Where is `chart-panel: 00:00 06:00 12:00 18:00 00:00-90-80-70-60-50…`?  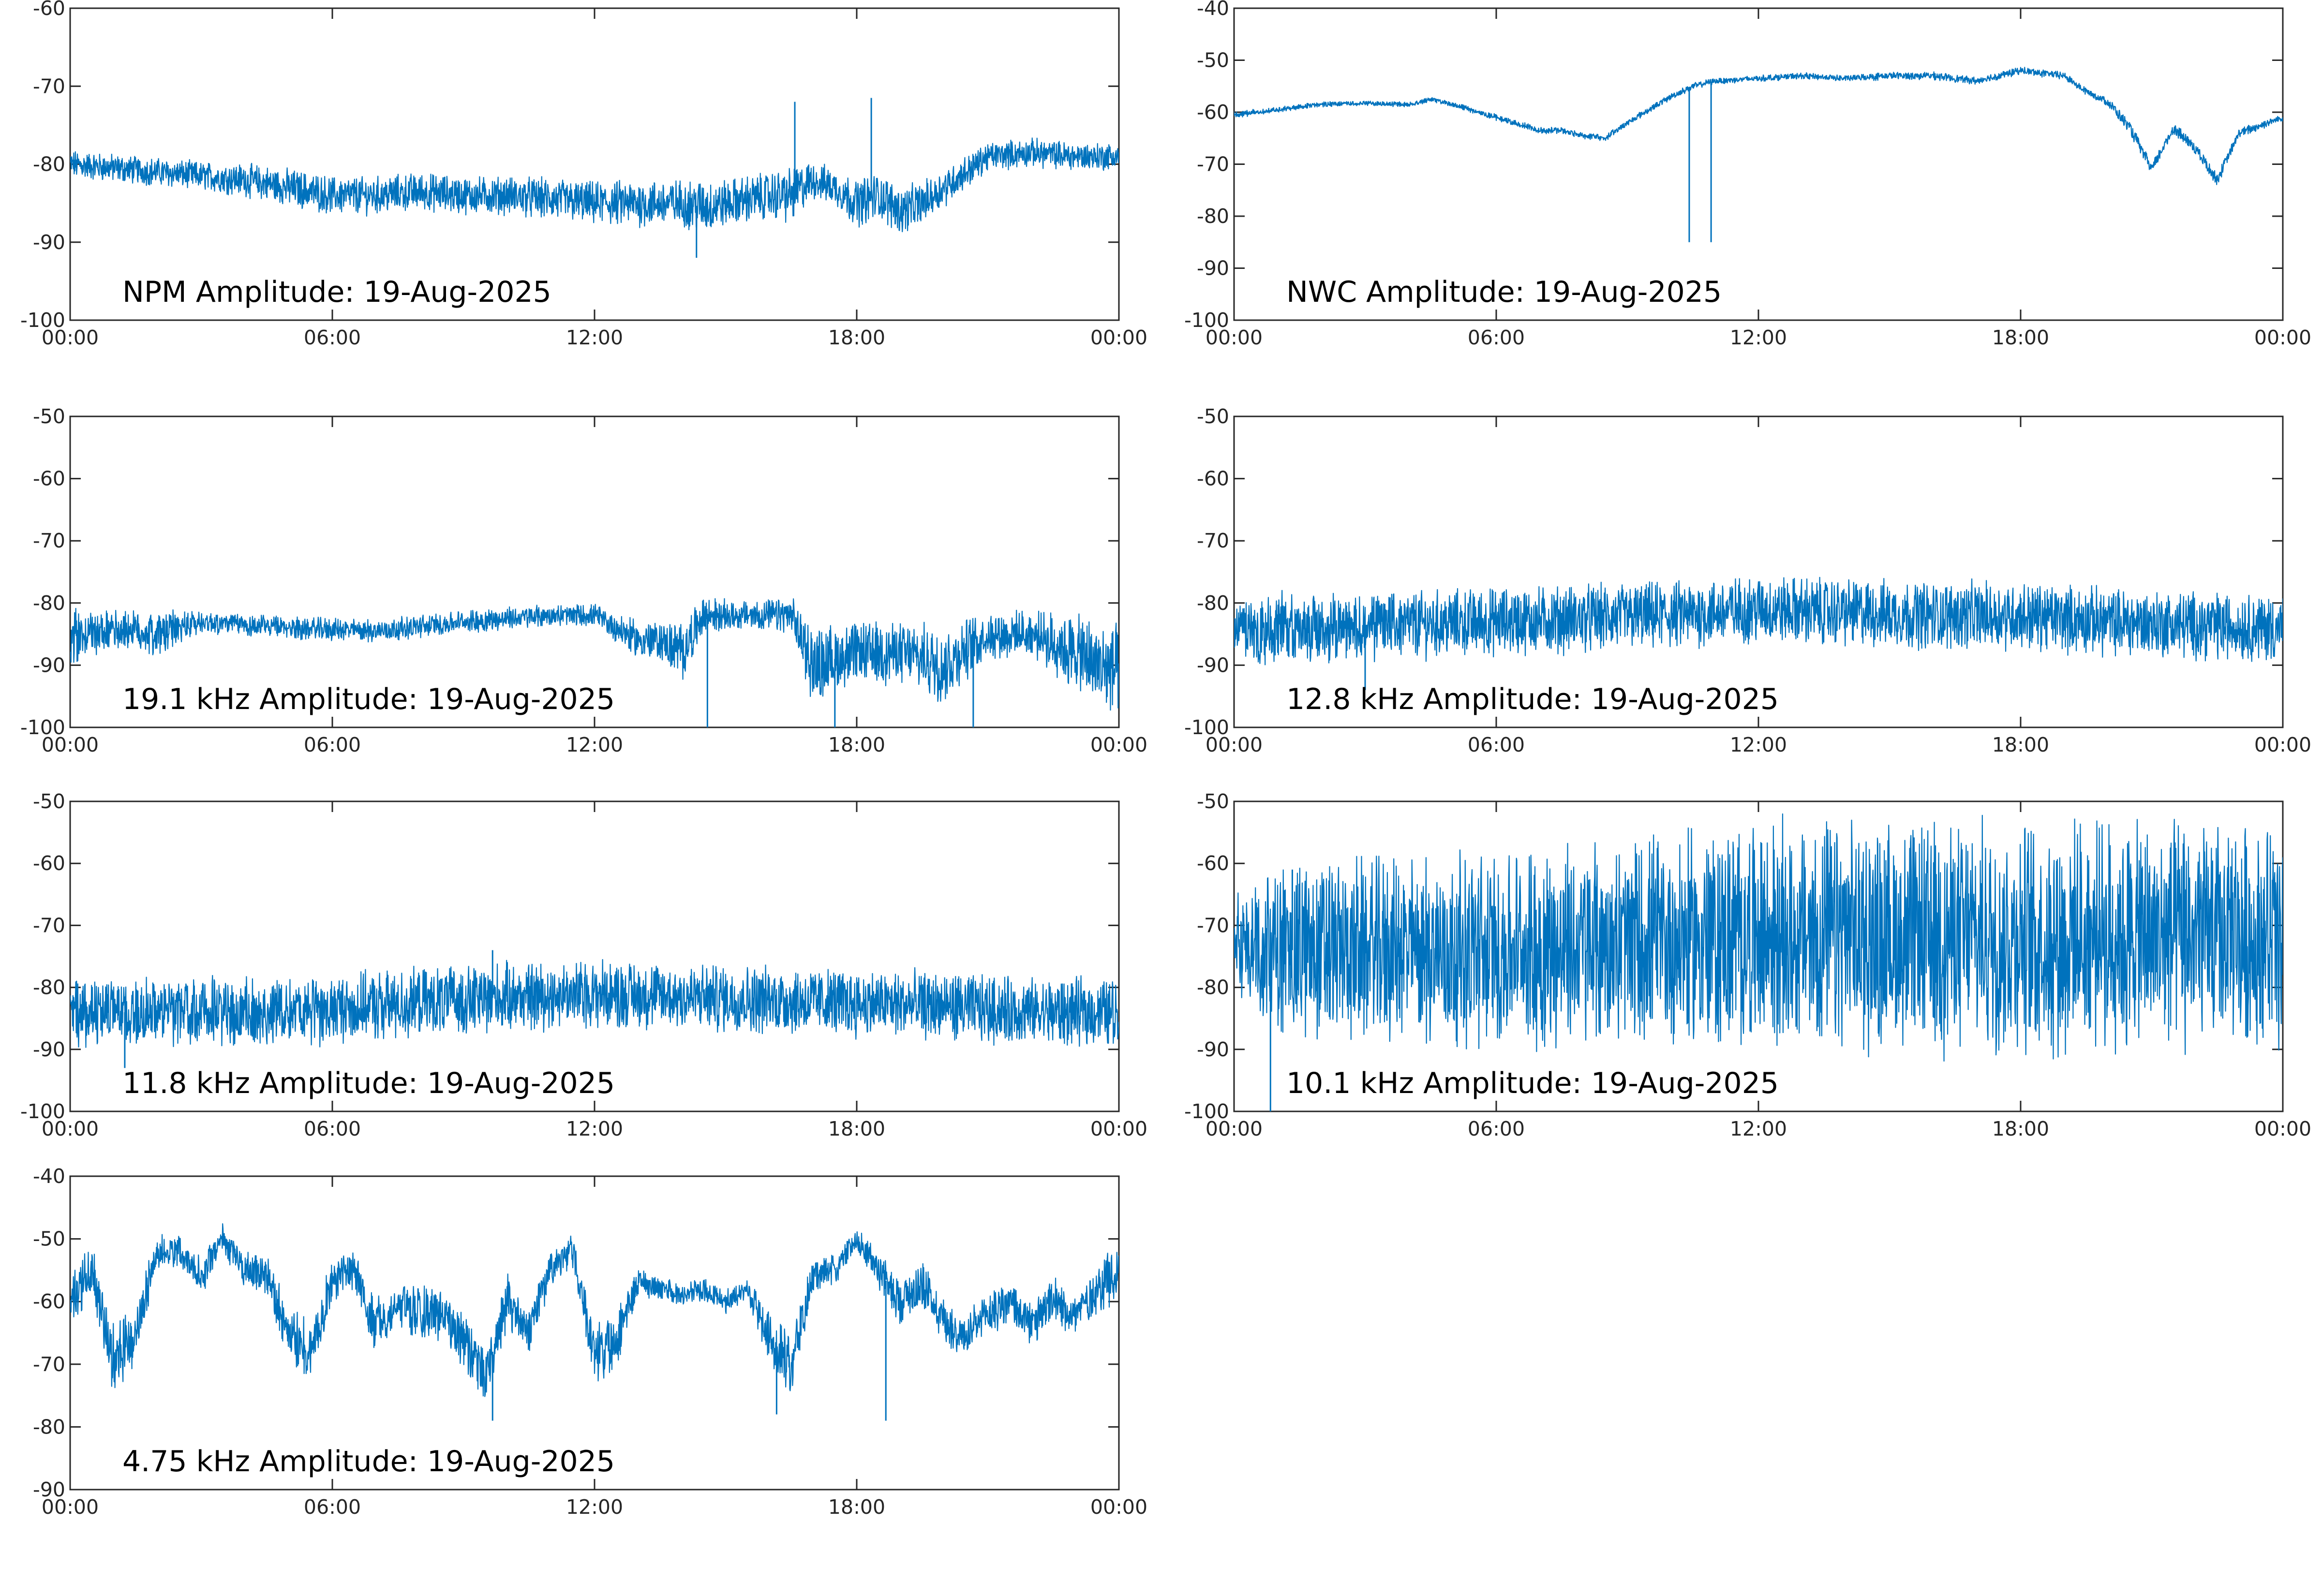 chart-panel: 00:00 06:00 12:00 18:00 00:00-90-80-70-60-50… is located at coordinates (590, 1342).